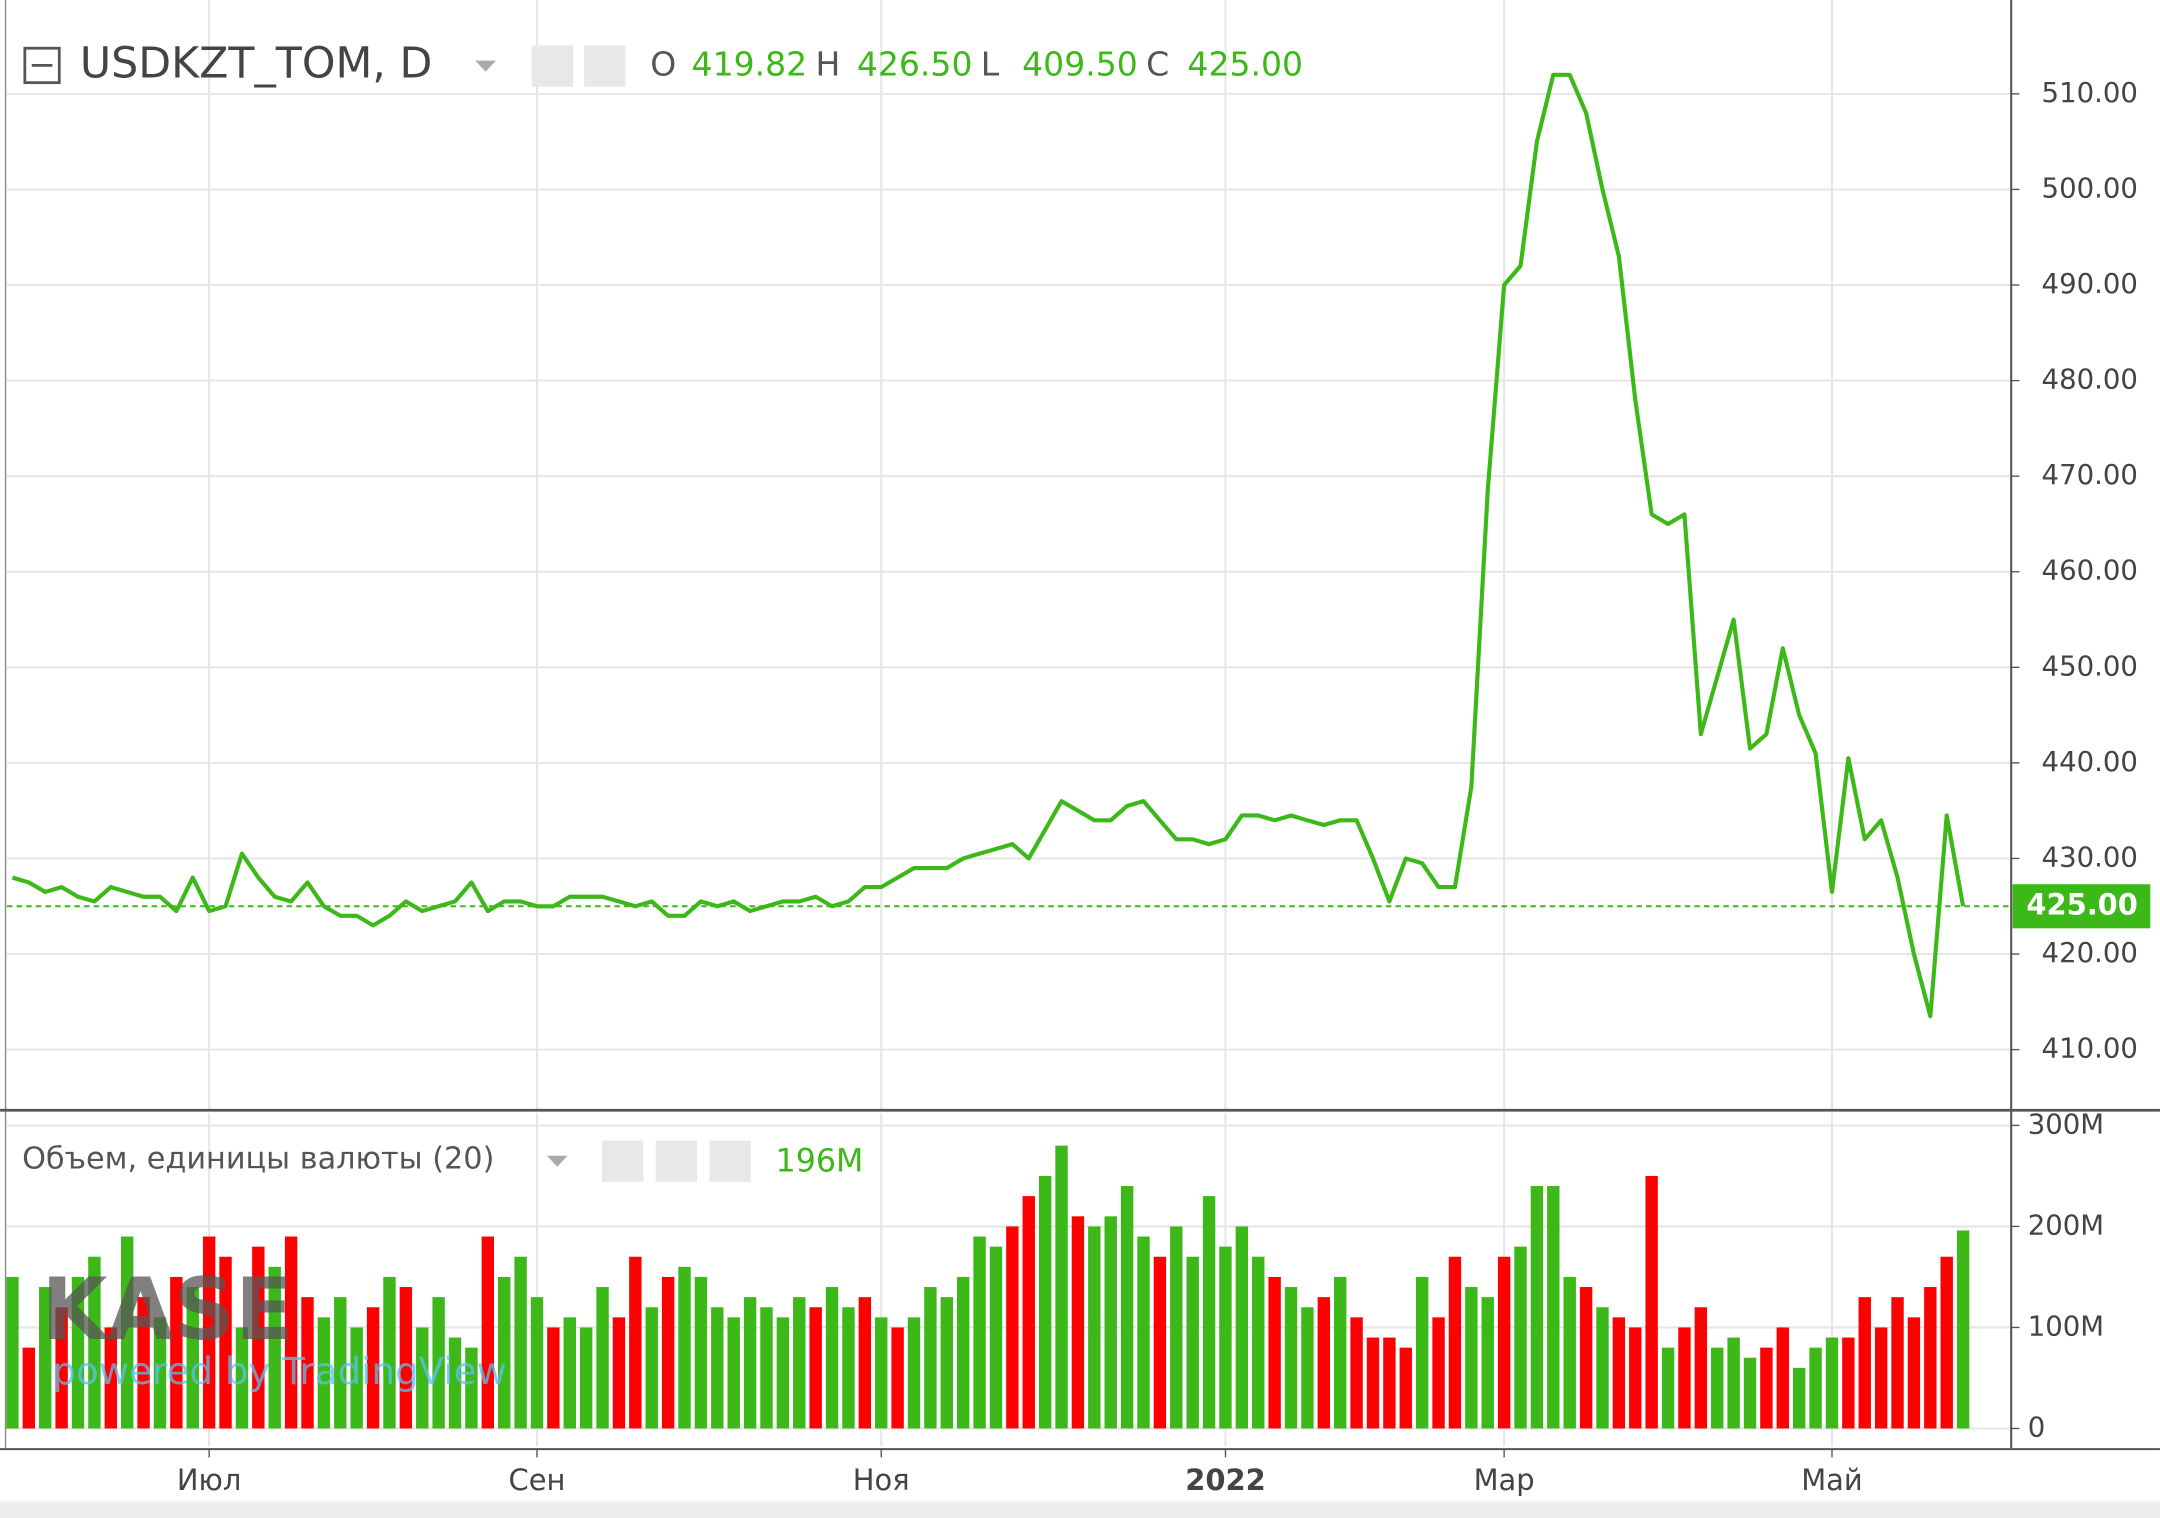 The width and height of the screenshot is (2160, 1518). I want to click on x-tick-label: Май, so click(1831, 1480).